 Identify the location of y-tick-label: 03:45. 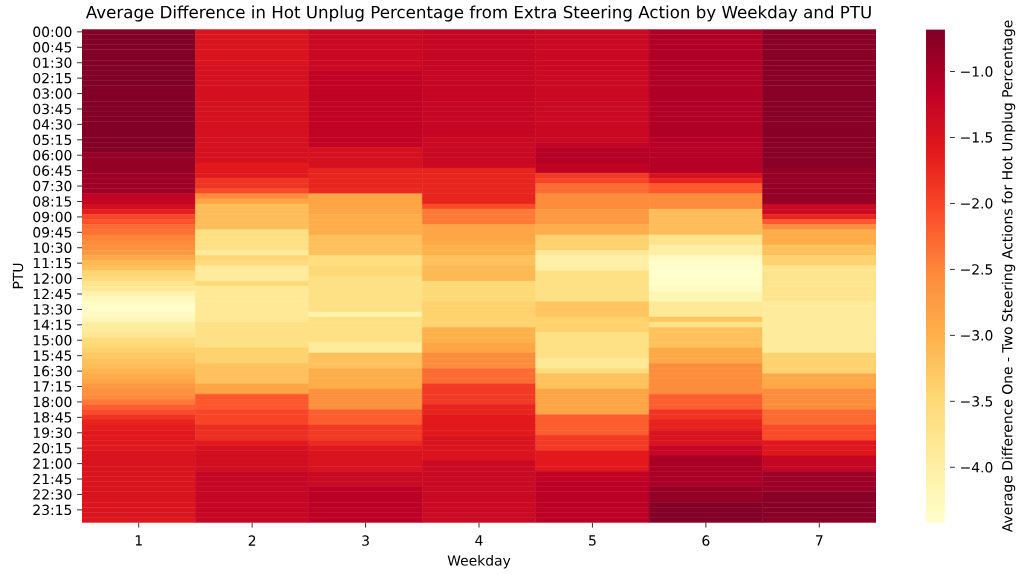
(52, 109).